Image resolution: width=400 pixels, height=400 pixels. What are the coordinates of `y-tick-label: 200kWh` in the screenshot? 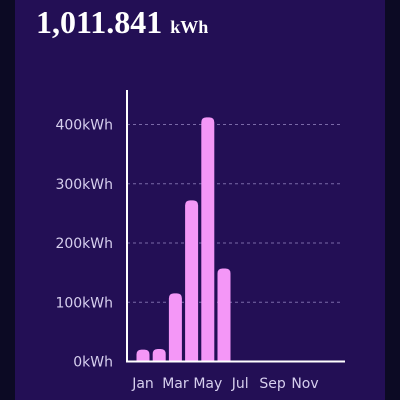 It's located at (84, 244).